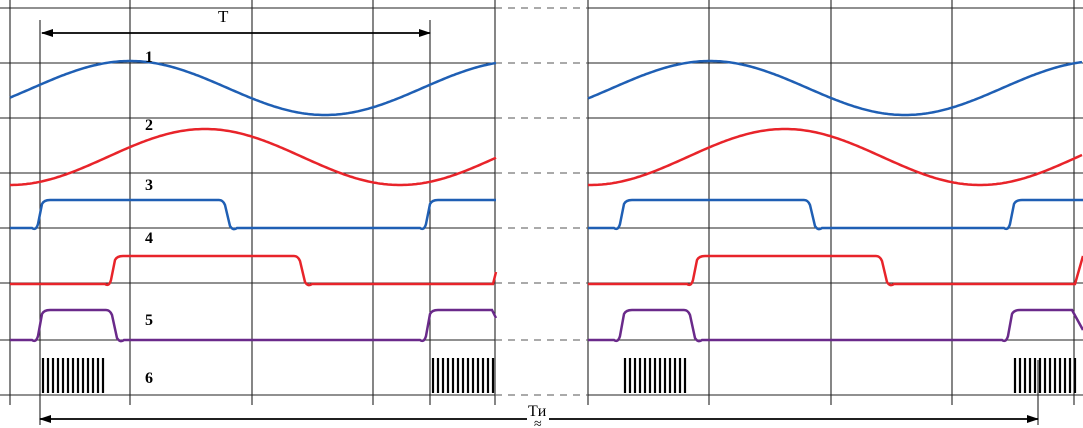 This screenshot has width=1083, height=428. What do you see at coordinates (253, 88) in the screenshot?
I see `waveform-1-left` at bounding box center [253, 88].